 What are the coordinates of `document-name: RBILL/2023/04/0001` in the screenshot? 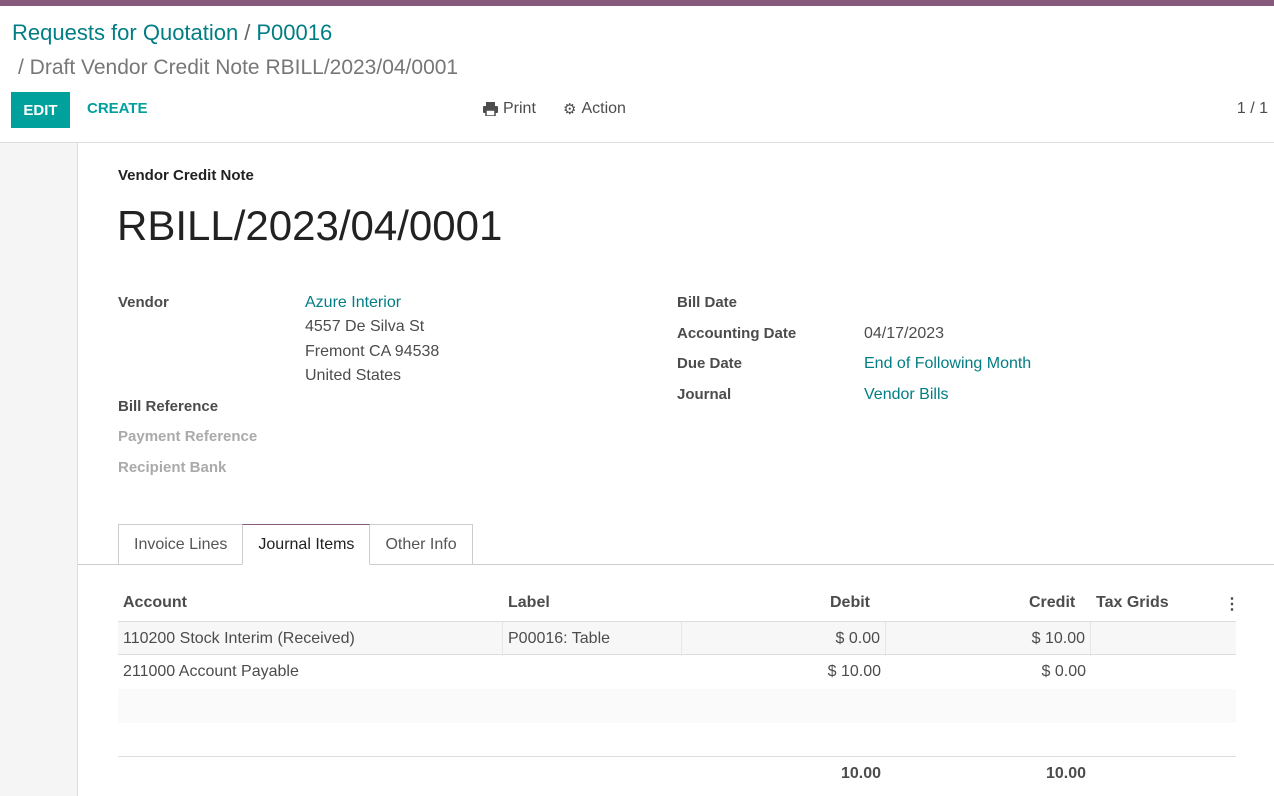 It's located at (310, 225).